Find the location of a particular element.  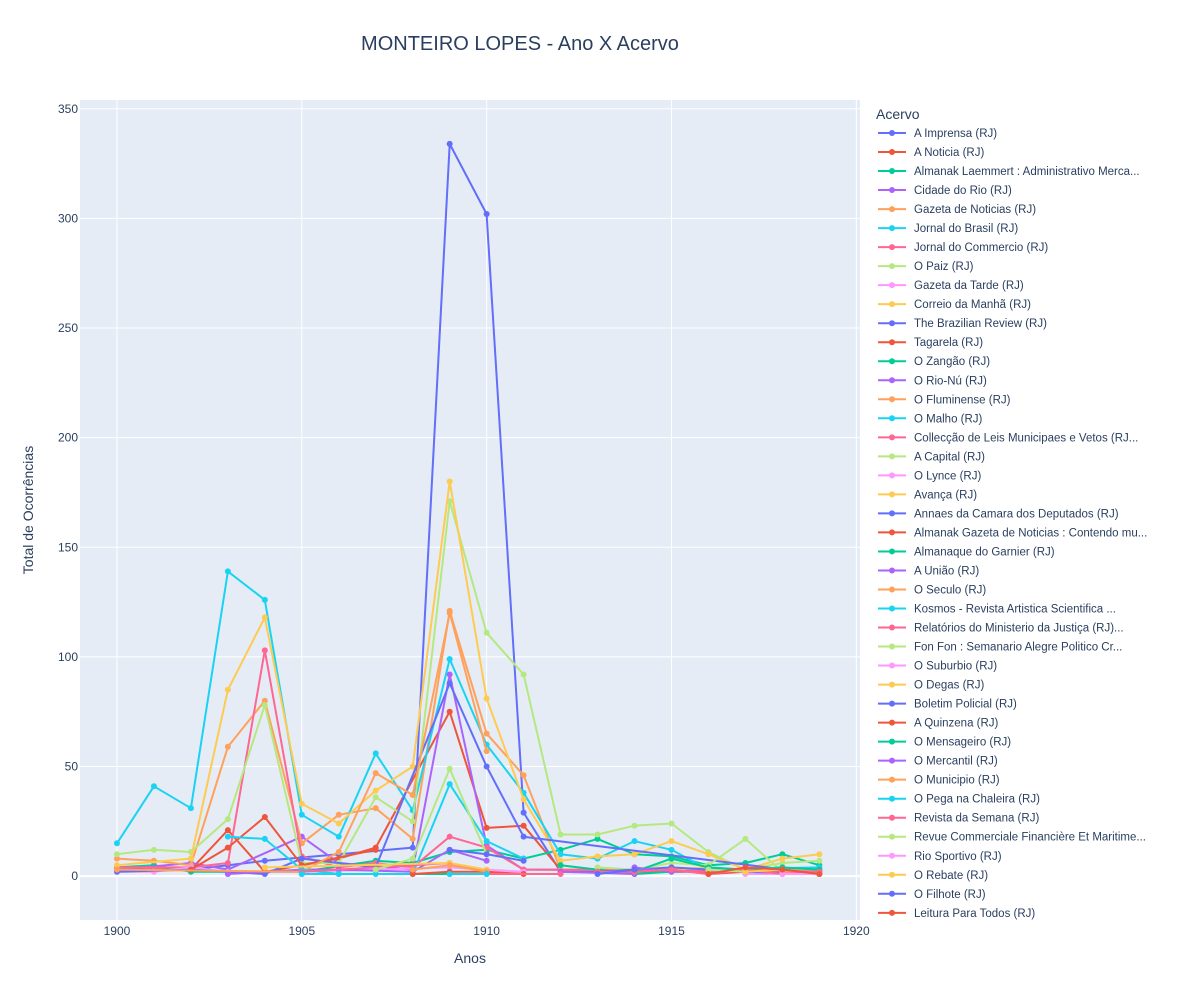

legend-label: Tagarela (RJ) is located at coordinates (948, 343).